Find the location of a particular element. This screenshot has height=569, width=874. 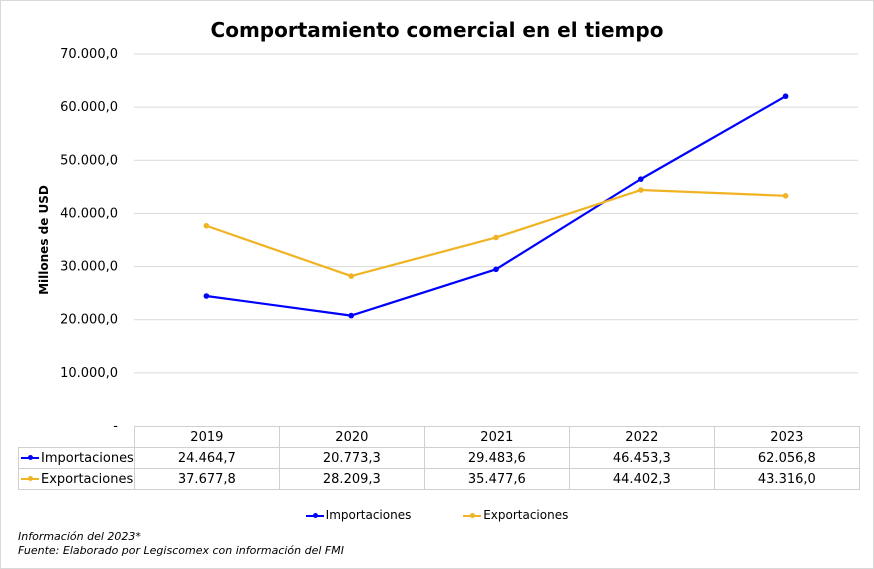

table-header-row: 2019 2020 2021 2022 2023 is located at coordinates (439, 437).